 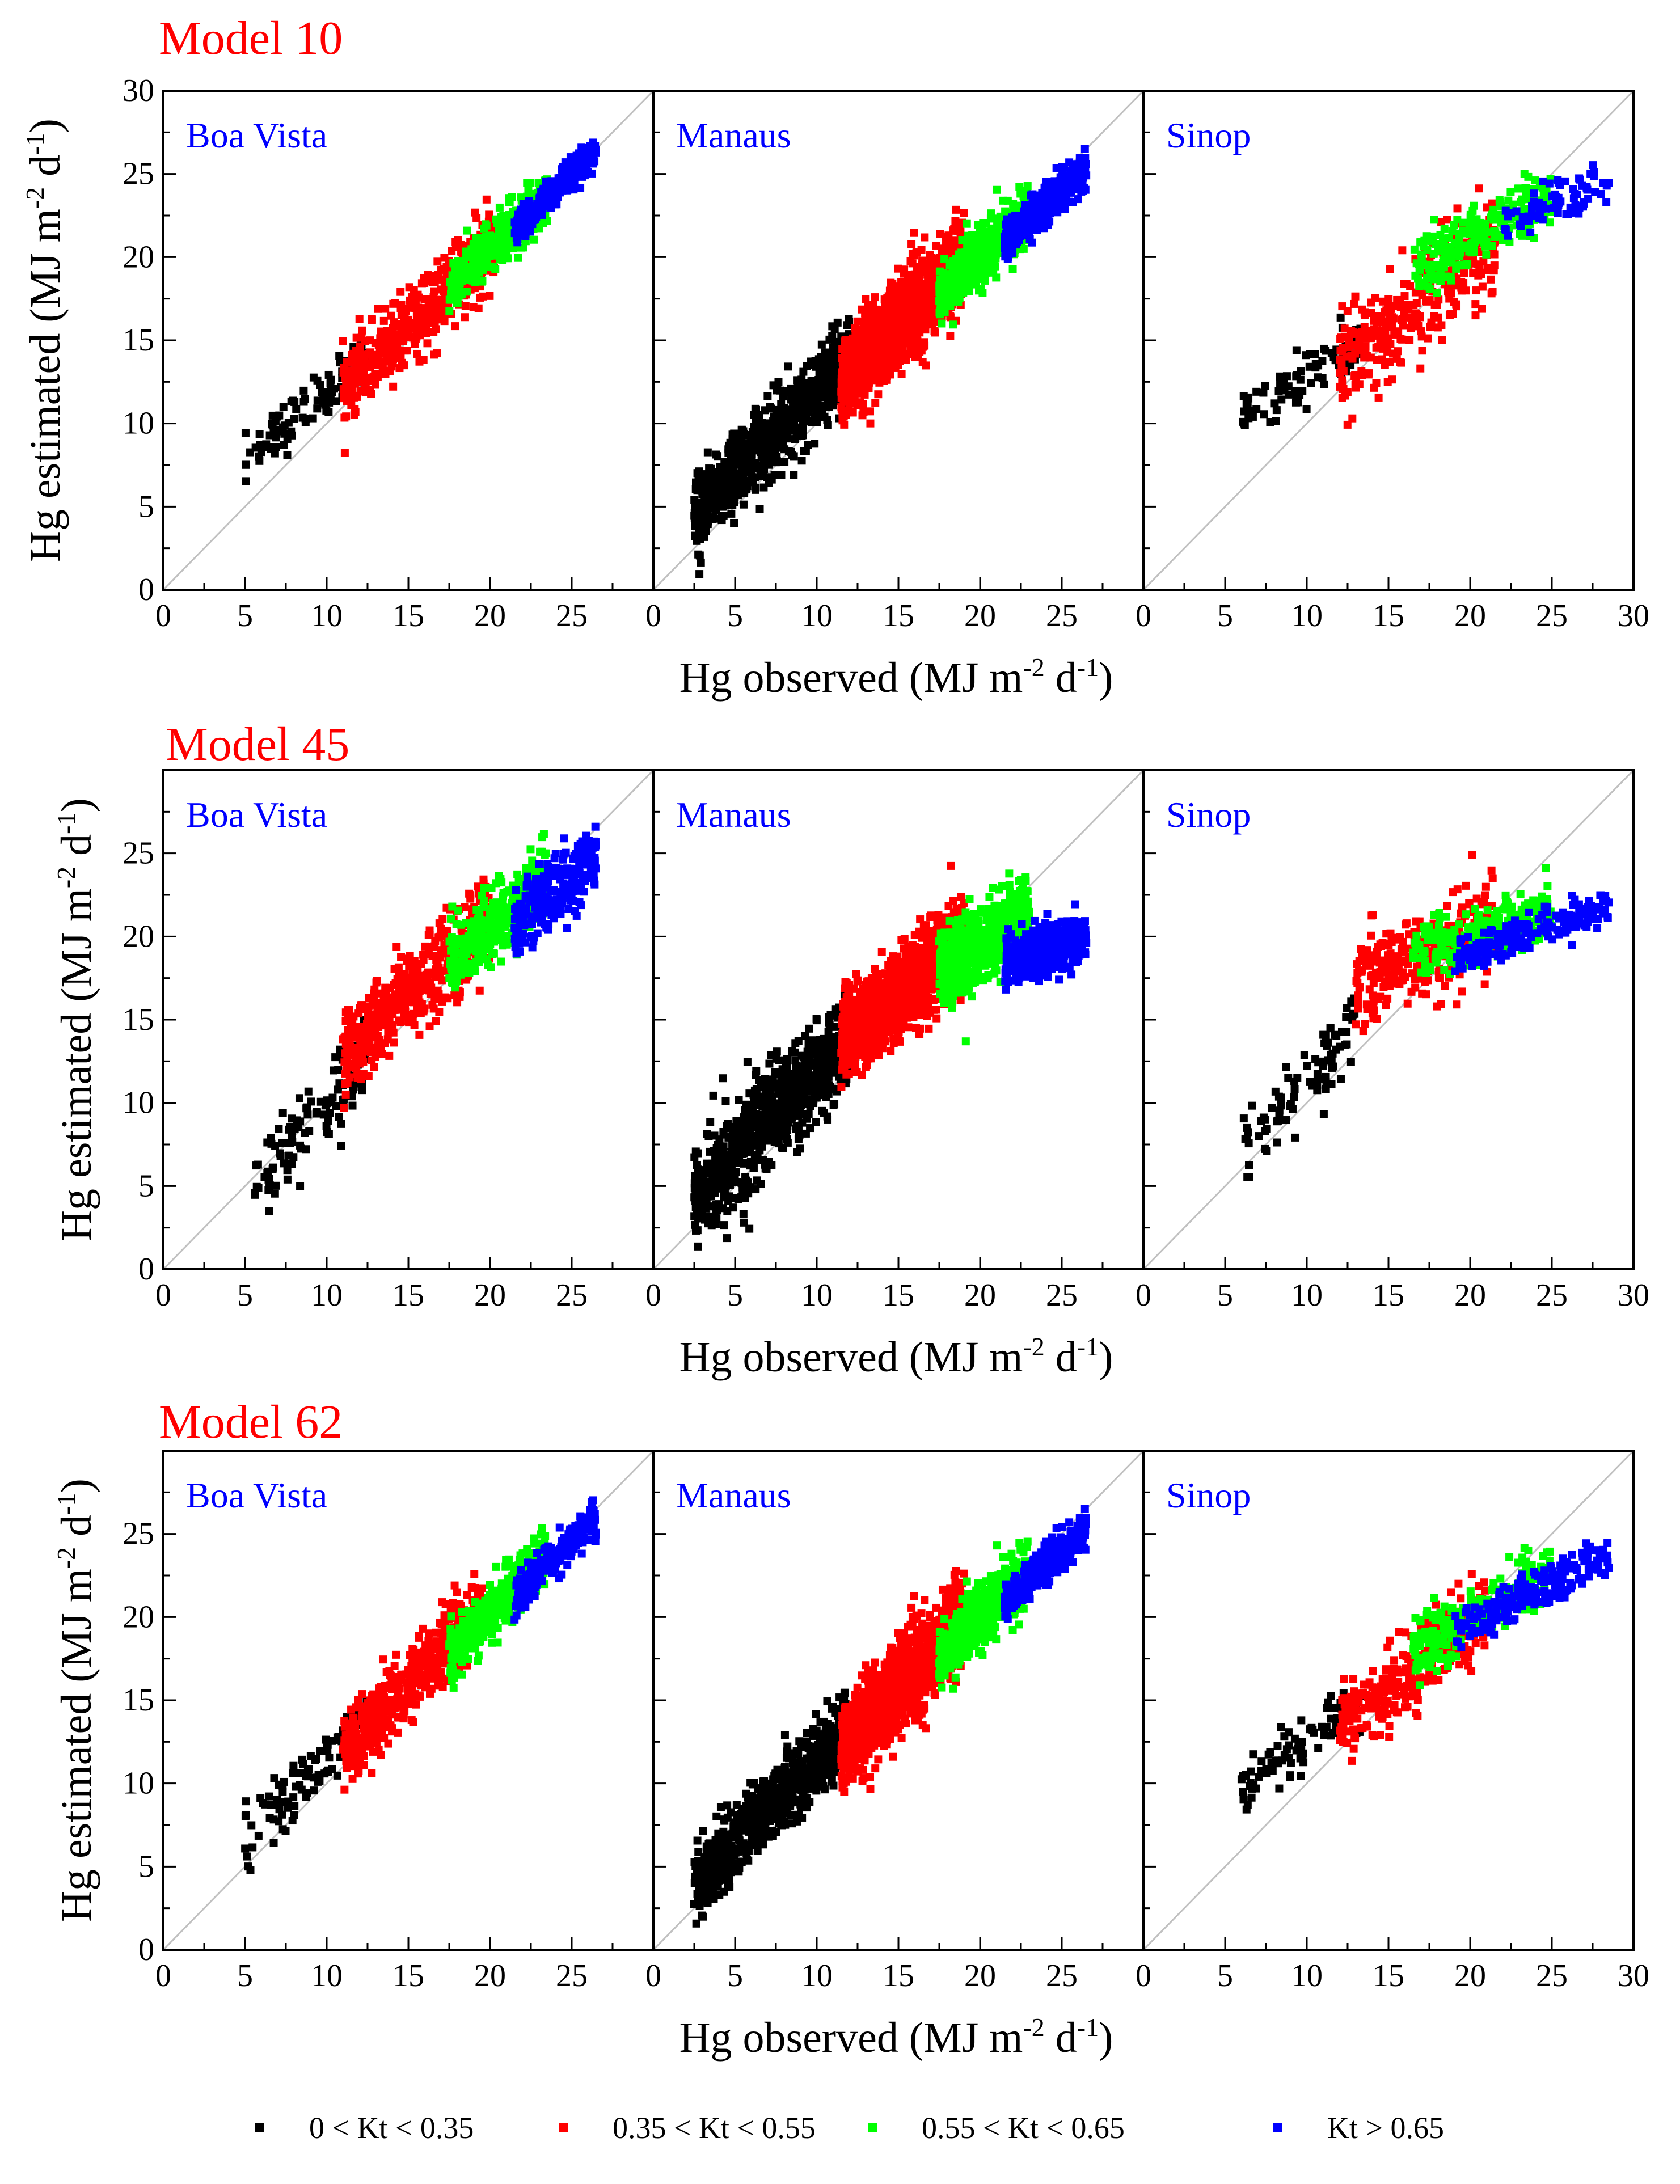 What do you see at coordinates (146, 507) in the screenshot?
I see `y-tick-label: 5` at bounding box center [146, 507].